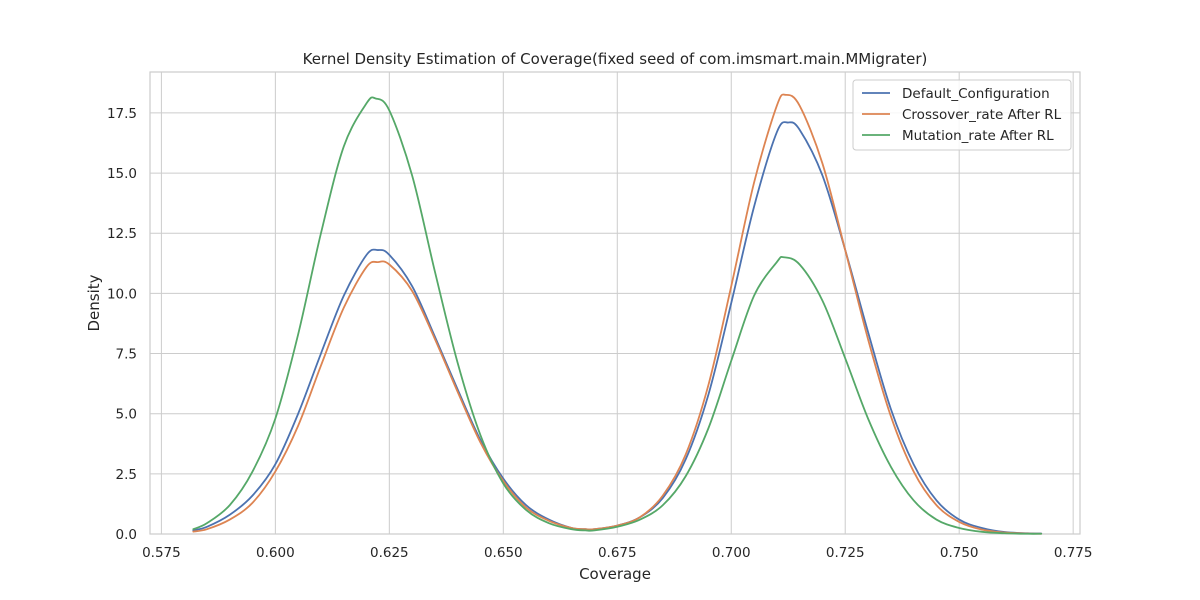 This screenshot has height=600, width=1200. I want to click on x-tick-label: 0.775, so click(1073, 553).